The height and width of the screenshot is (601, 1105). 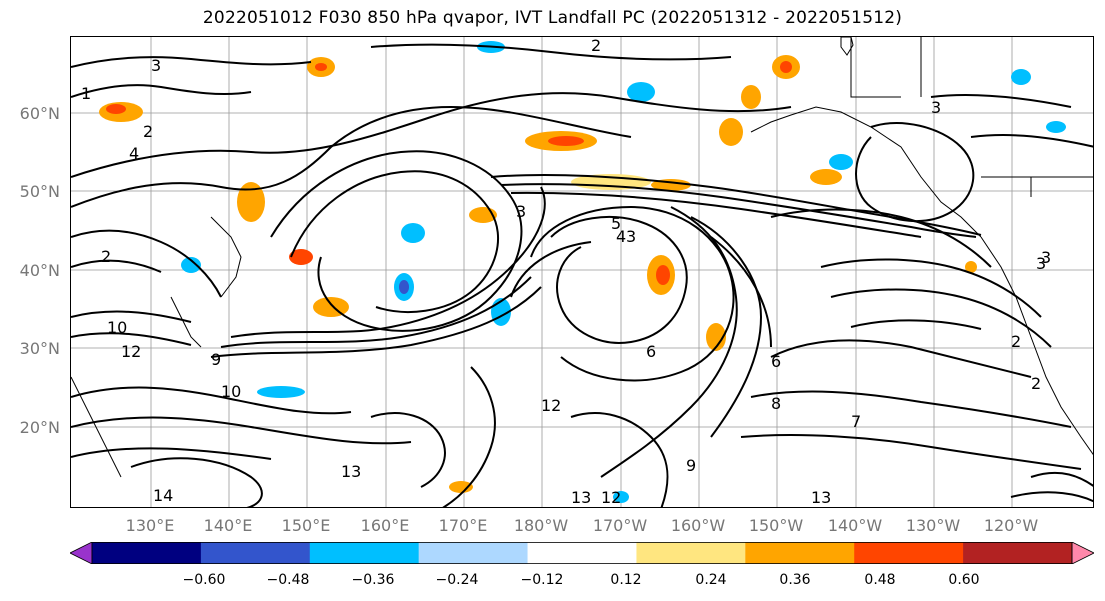 What do you see at coordinates (620, 525) in the screenshot?
I see `lon-label-170w: 170°W` at bounding box center [620, 525].